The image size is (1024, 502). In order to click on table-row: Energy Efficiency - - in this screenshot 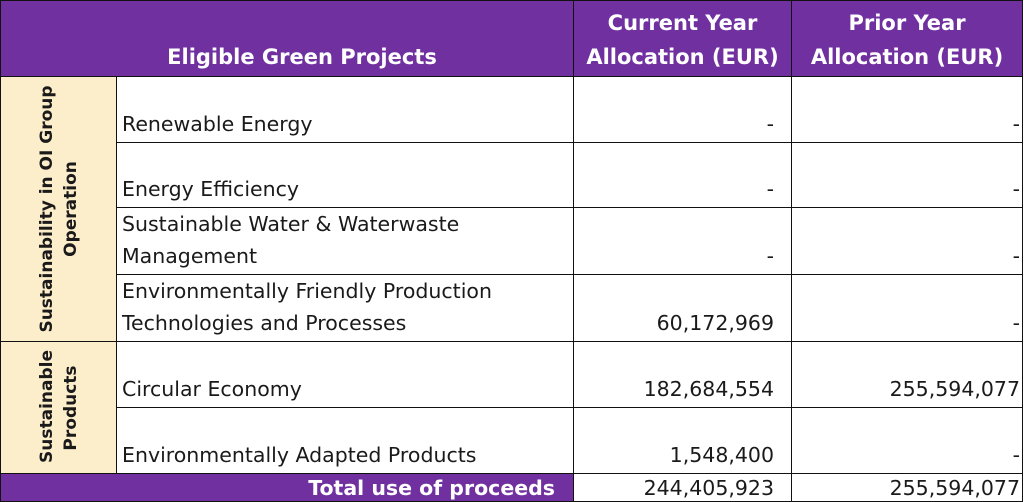, I will do `click(512, 175)`.